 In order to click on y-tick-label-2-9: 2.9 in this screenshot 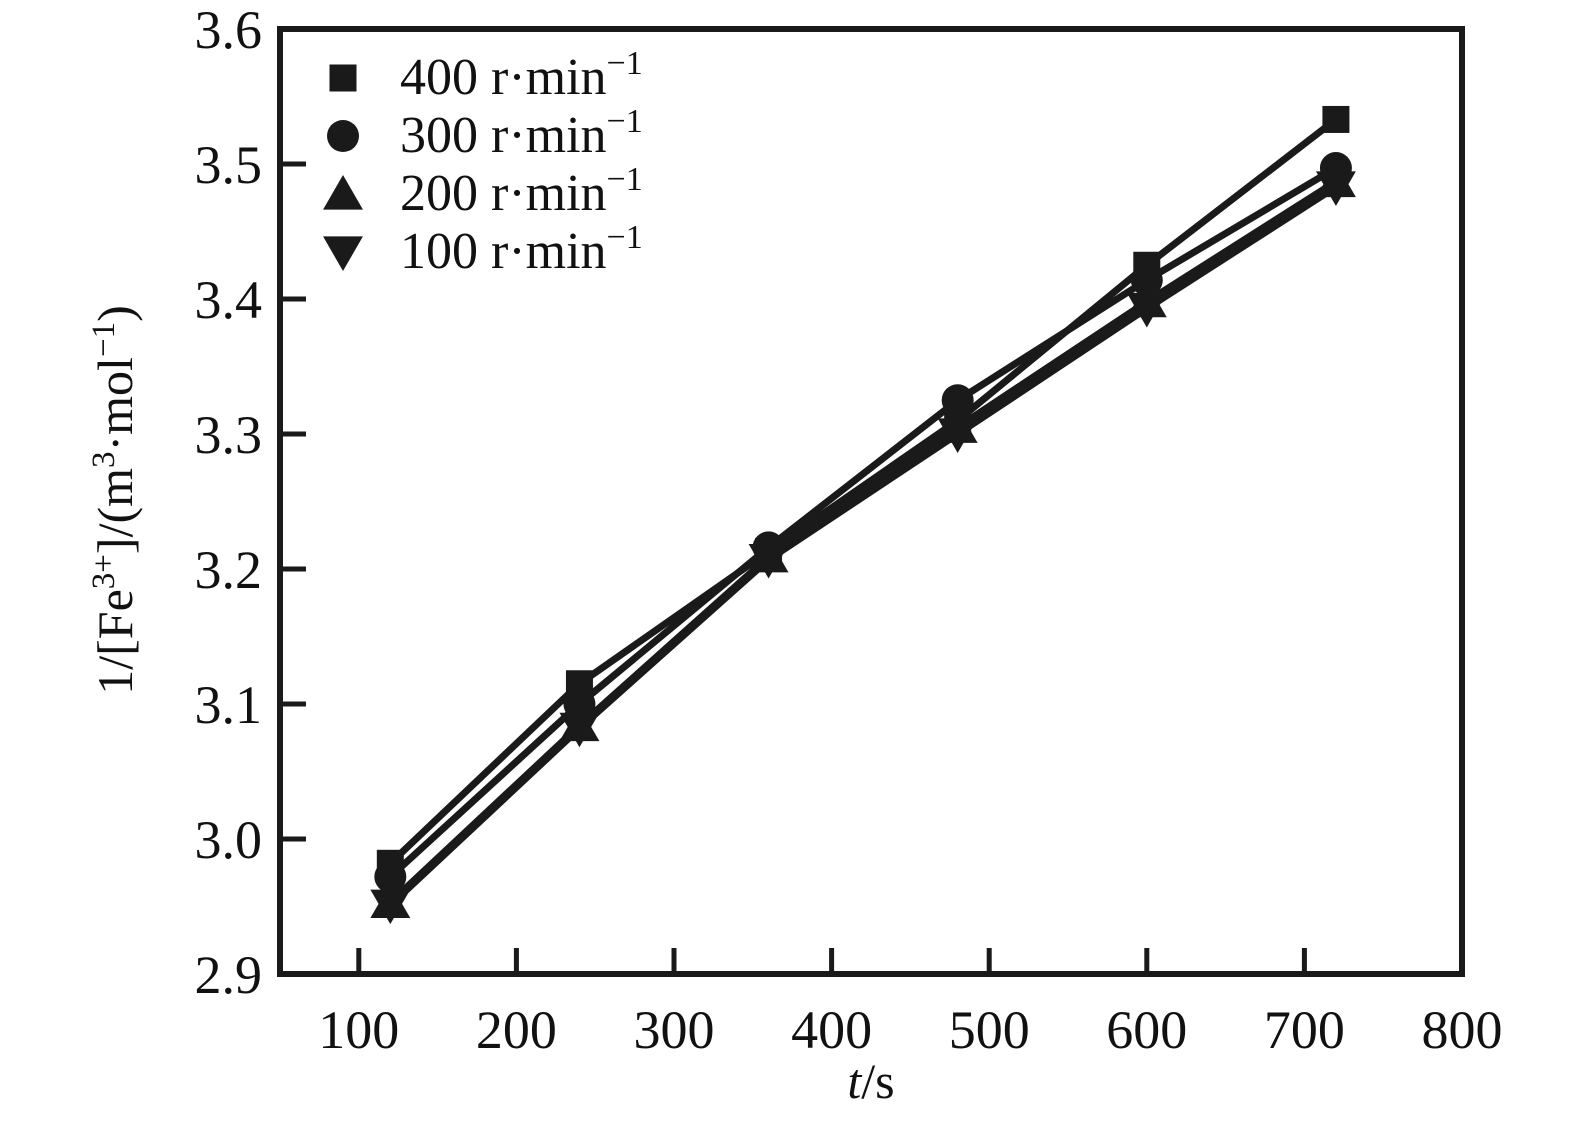, I will do `click(229, 975)`.